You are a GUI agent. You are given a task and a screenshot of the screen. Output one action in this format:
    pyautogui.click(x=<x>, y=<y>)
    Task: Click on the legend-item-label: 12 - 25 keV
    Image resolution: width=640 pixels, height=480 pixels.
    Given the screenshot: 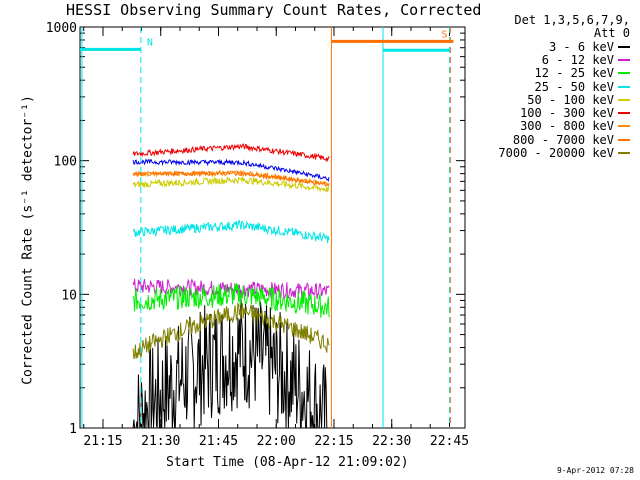 What is the action you would take?
    pyautogui.click(x=574, y=73)
    